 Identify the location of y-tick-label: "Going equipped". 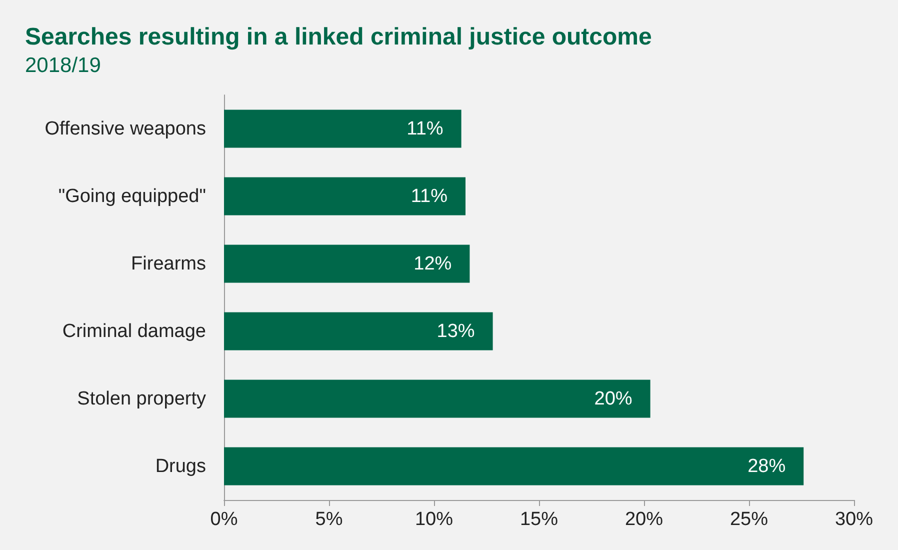
(132, 196).